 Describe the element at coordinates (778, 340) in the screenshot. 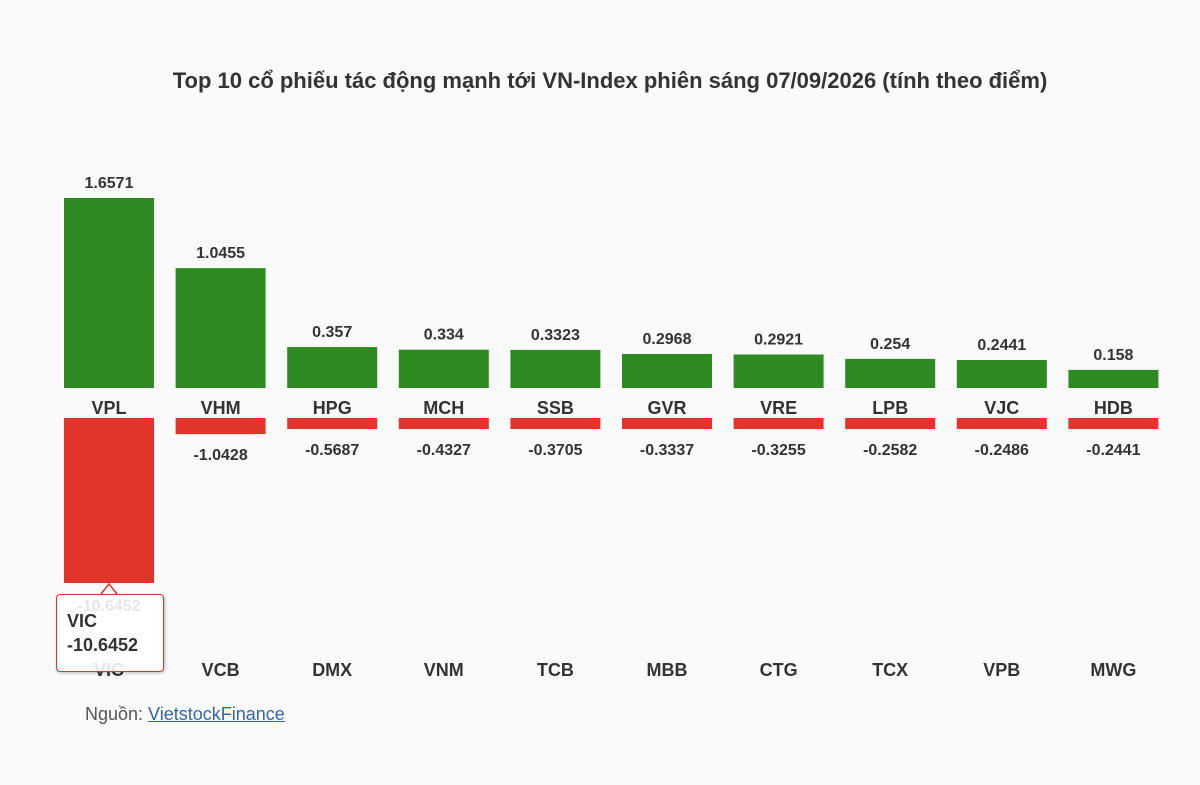

I see `positive-value-label: 0.2921` at that location.